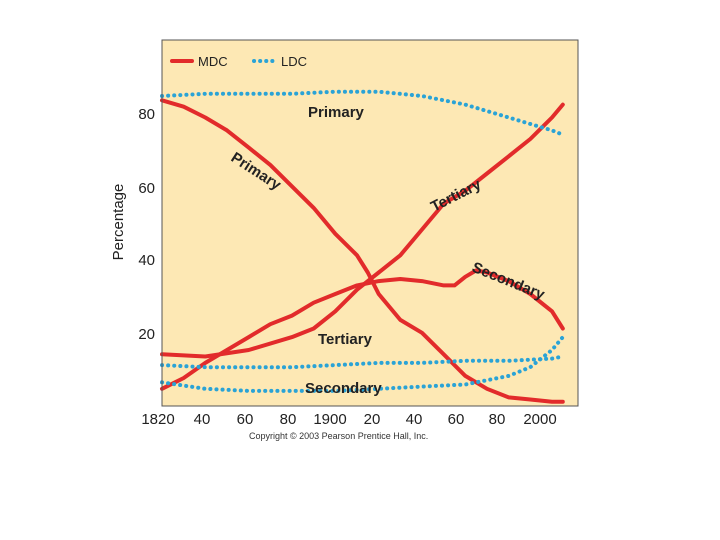 The width and height of the screenshot is (720, 540). What do you see at coordinates (118, 222) in the screenshot?
I see `y-axis-title: Percentage` at bounding box center [118, 222].